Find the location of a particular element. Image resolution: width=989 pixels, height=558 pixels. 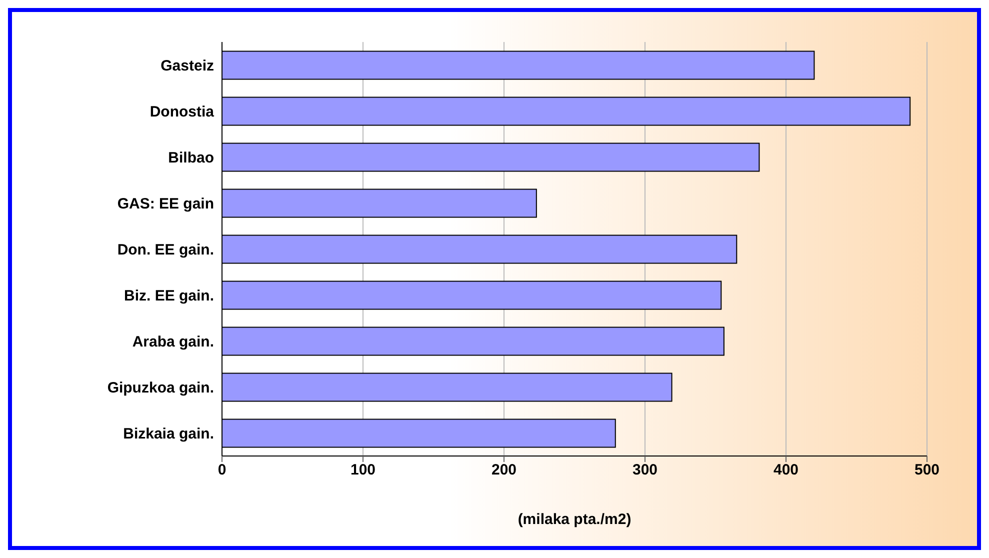

x-tick-label: 500 is located at coordinates (927, 470).